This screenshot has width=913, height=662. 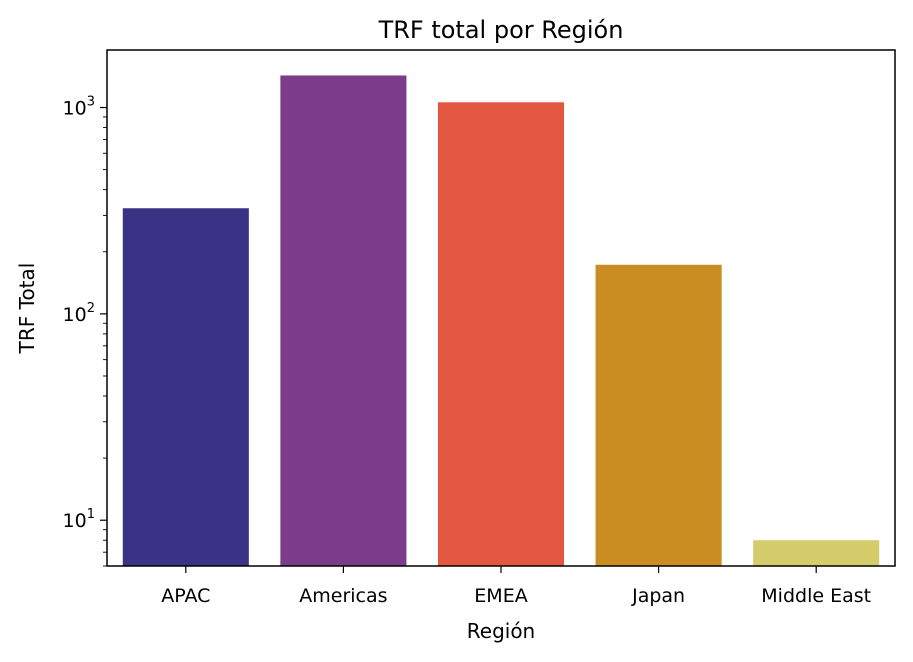 I want to click on x-tick-label: APAC, so click(x=185, y=596).